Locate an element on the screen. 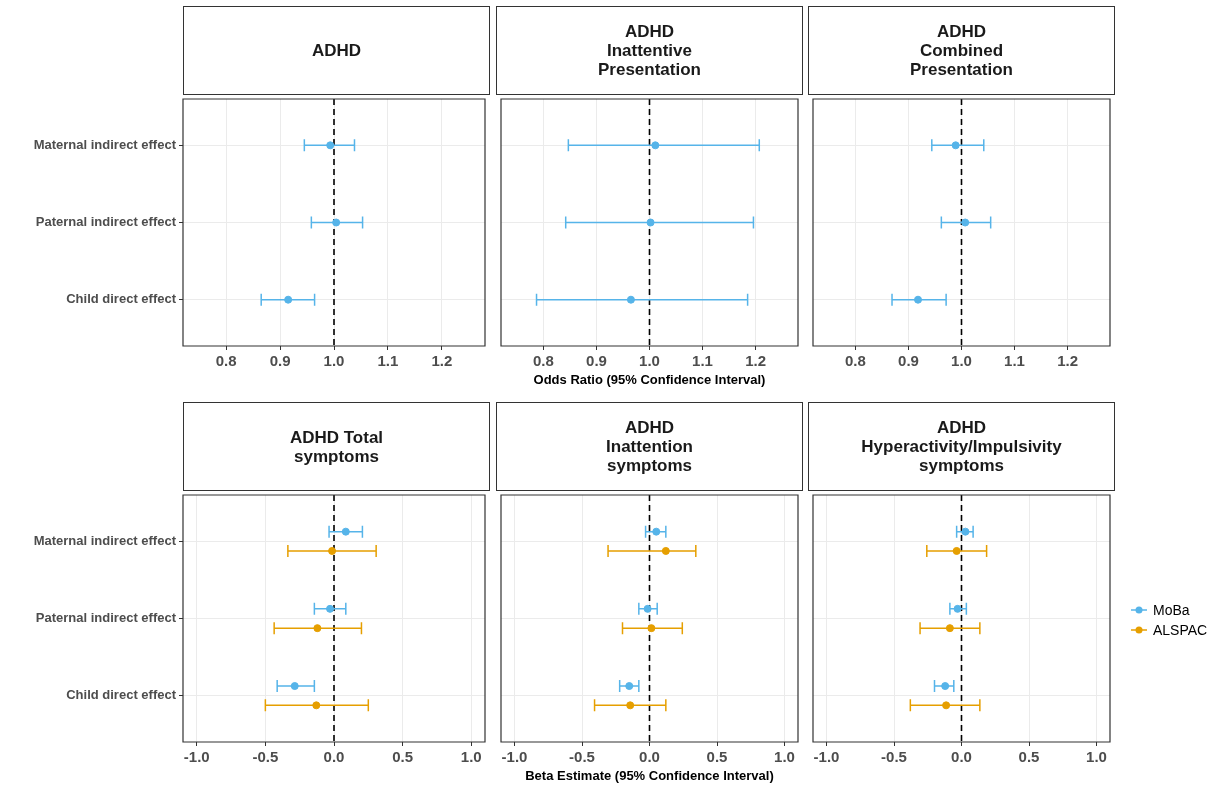 The image size is (1222, 800). legend-label: ALSPAC is located at coordinates (1180, 630).